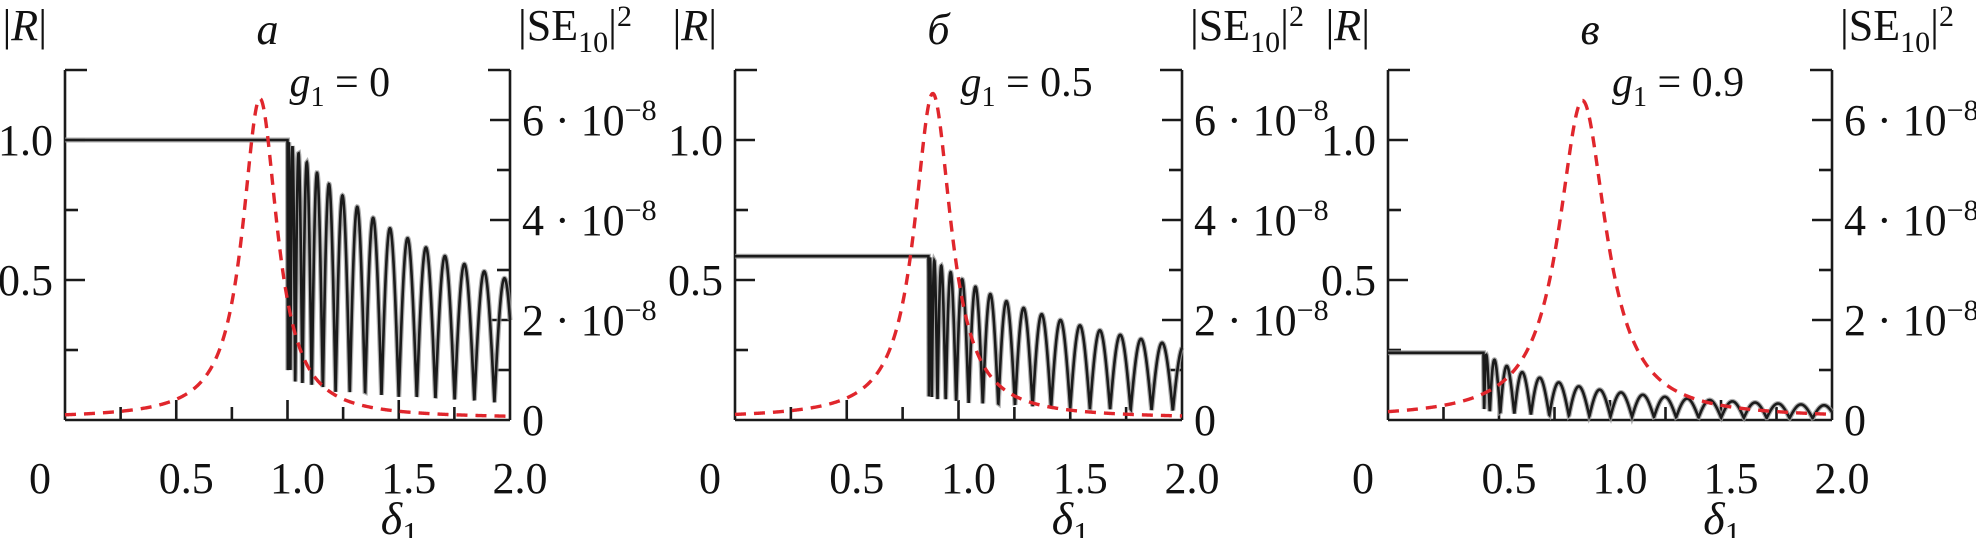 The height and width of the screenshot is (538, 1976). Describe the element at coordinates (1678, 86) in the screenshot. I see `condition-label: g1 = 0.9` at that location.